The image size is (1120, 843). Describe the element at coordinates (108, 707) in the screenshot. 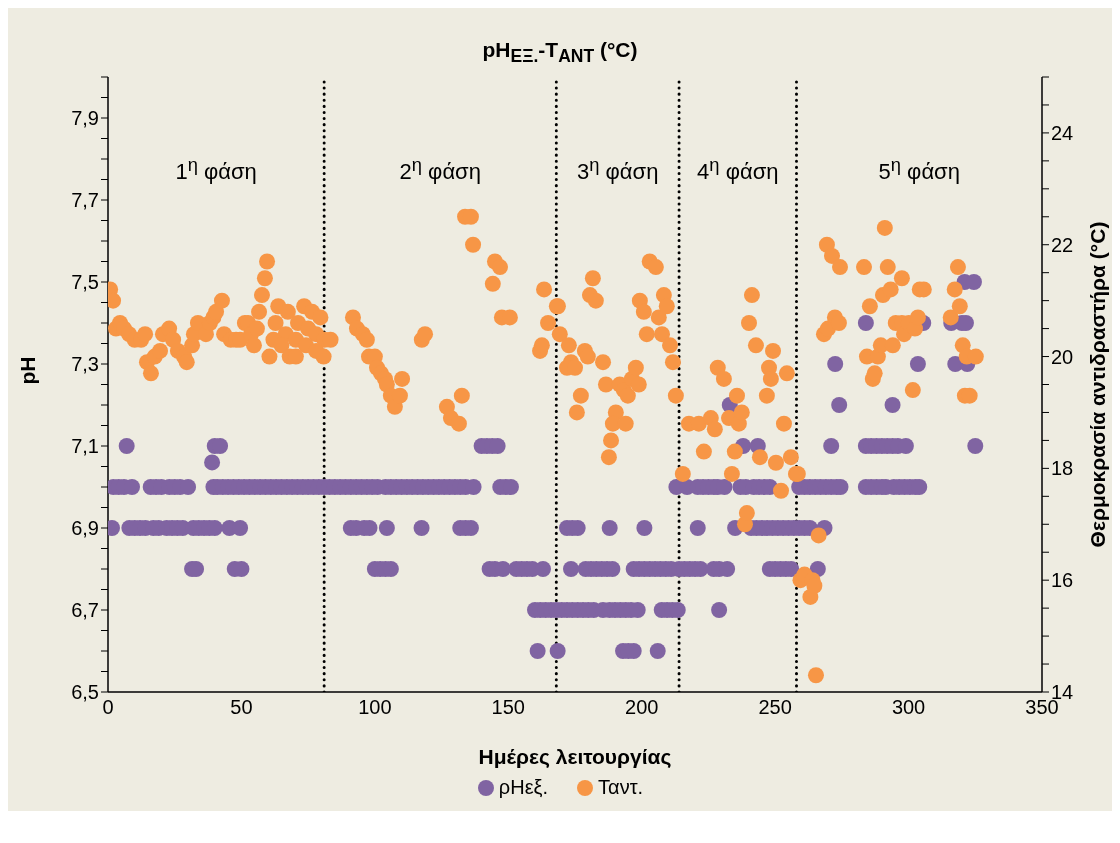

I see `x-tick-label: 0` at that location.